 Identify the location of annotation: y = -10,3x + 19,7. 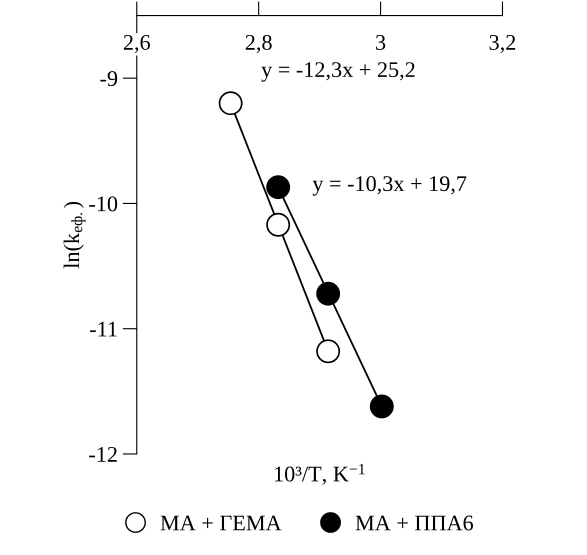
(389, 186).